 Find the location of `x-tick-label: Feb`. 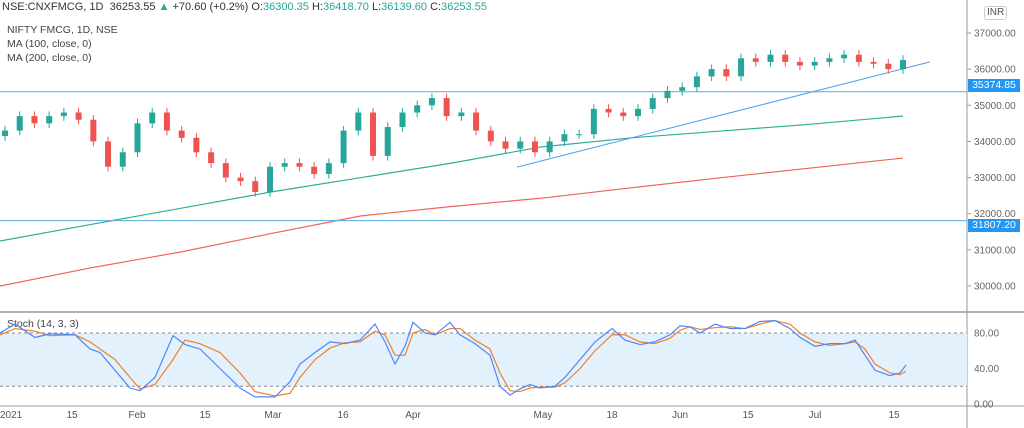

x-tick-label: Feb is located at coordinates (137, 415).